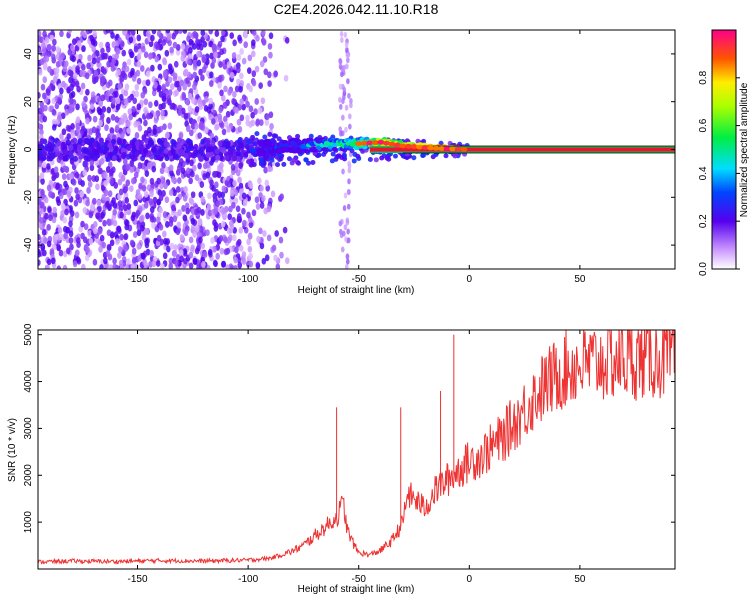 This screenshot has height=600, width=750. I want to click on y-tick-label: 4000, so click(28, 381).